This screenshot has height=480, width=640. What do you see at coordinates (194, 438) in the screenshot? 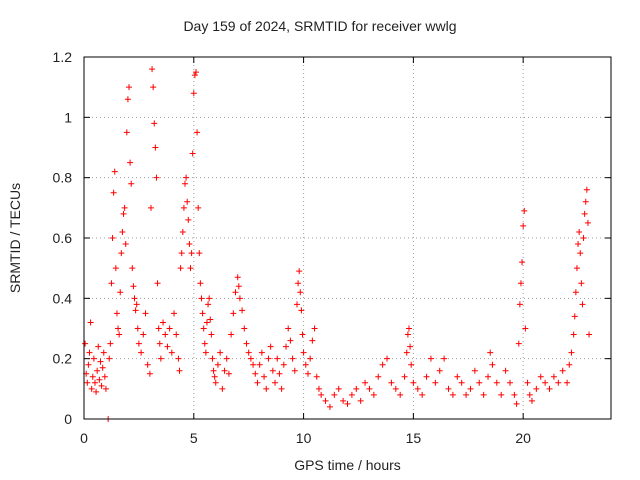
I see `x-tick-label: 5` at bounding box center [194, 438].